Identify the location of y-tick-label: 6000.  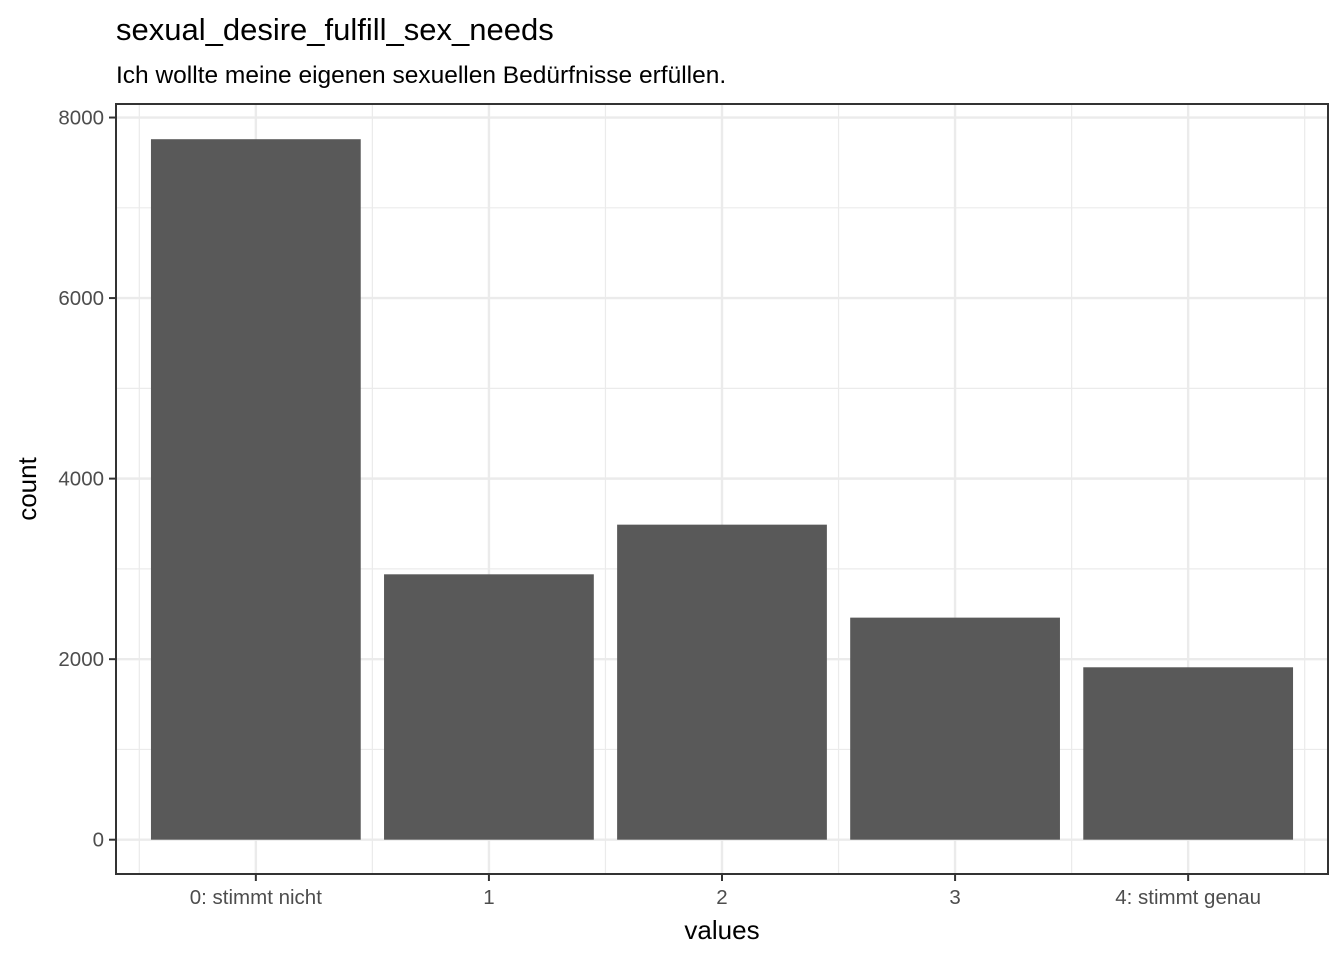
(81, 298).